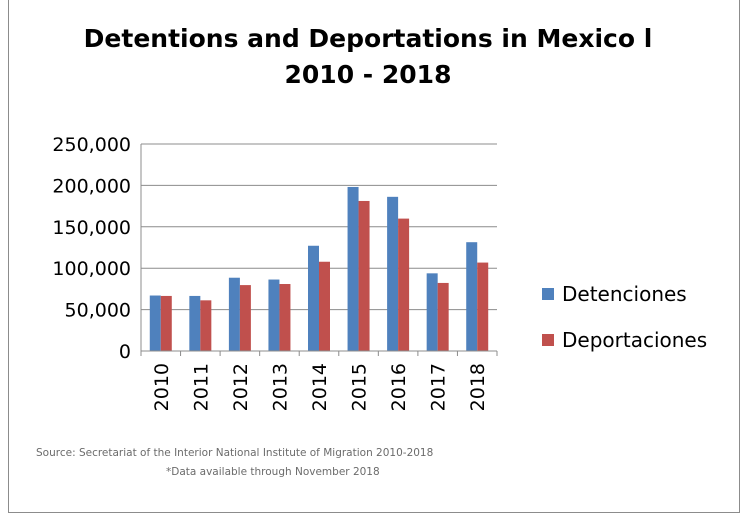 This screenshot has width=742, height=515. Describe the element at coordinates (472, 296) in the screenshot. I see `bar-detenciones-2018` at that location.